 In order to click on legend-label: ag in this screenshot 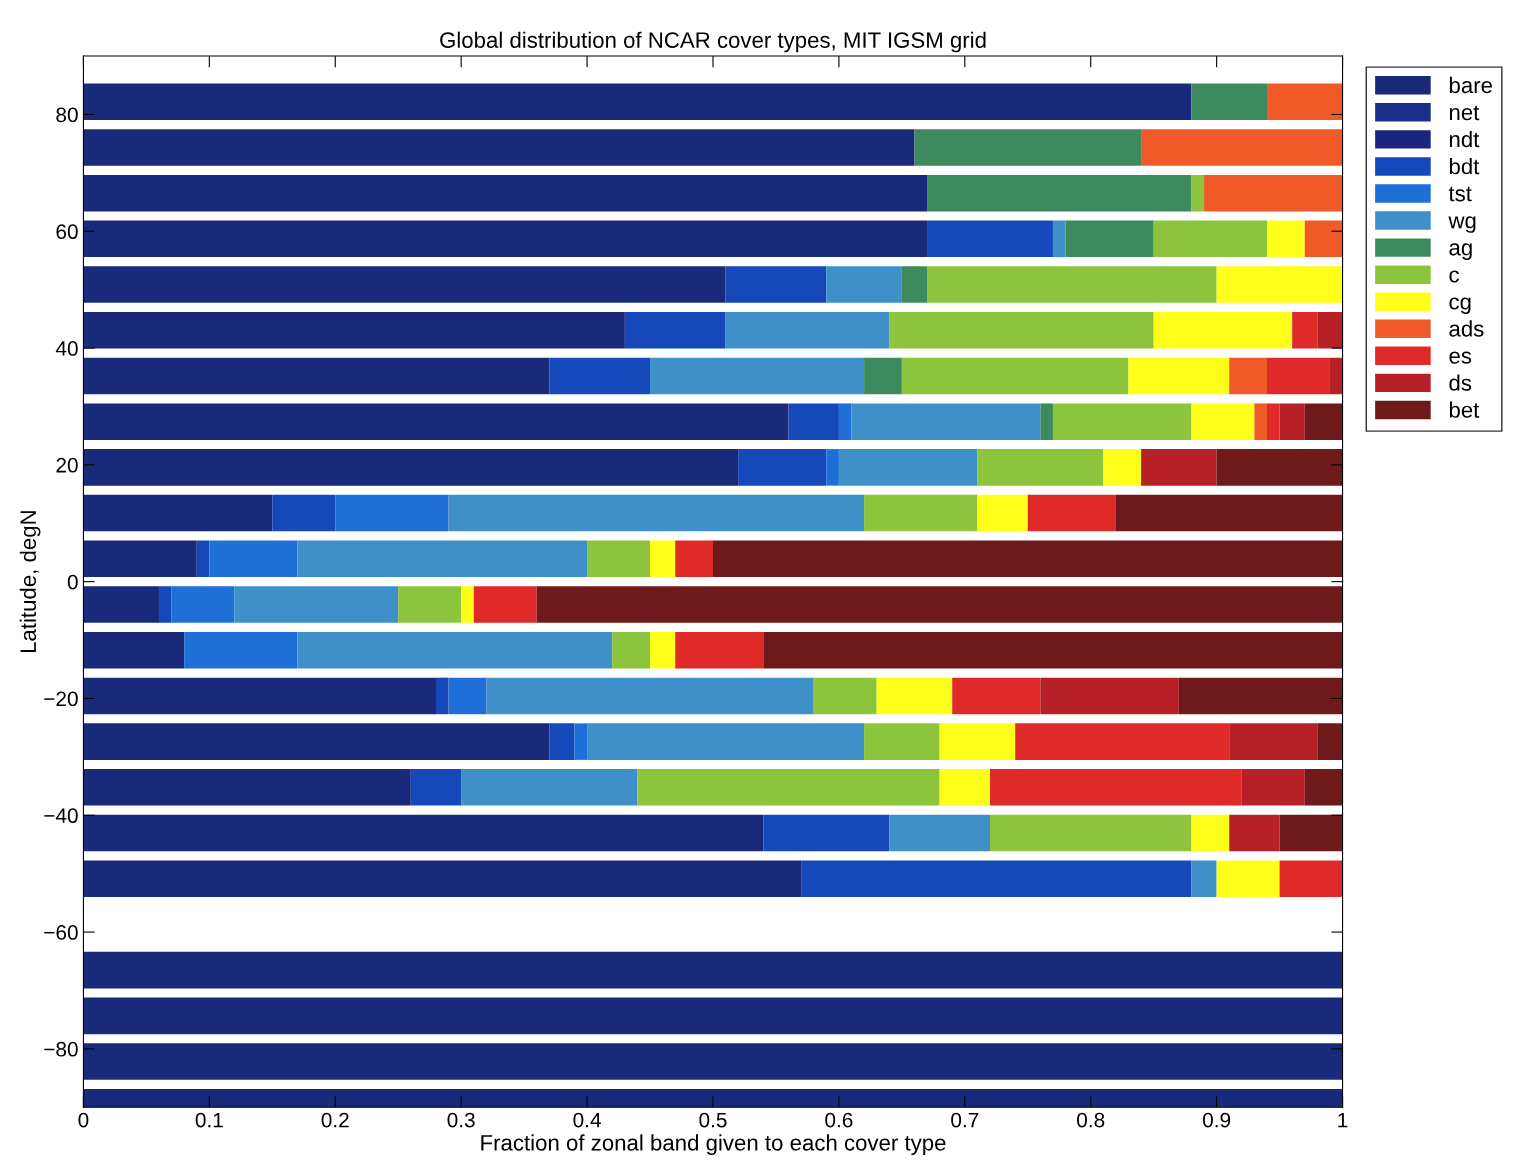, I will do `click(1460, 251)`.